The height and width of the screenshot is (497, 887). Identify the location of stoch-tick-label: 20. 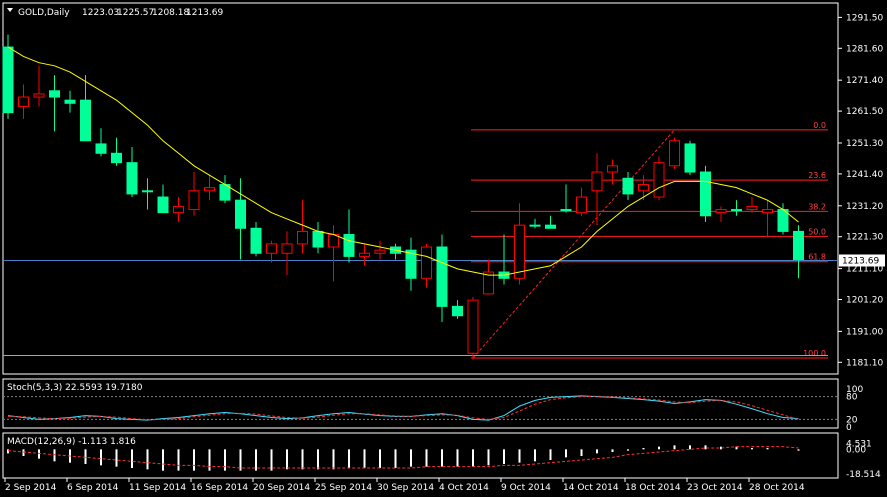
(852, 420).